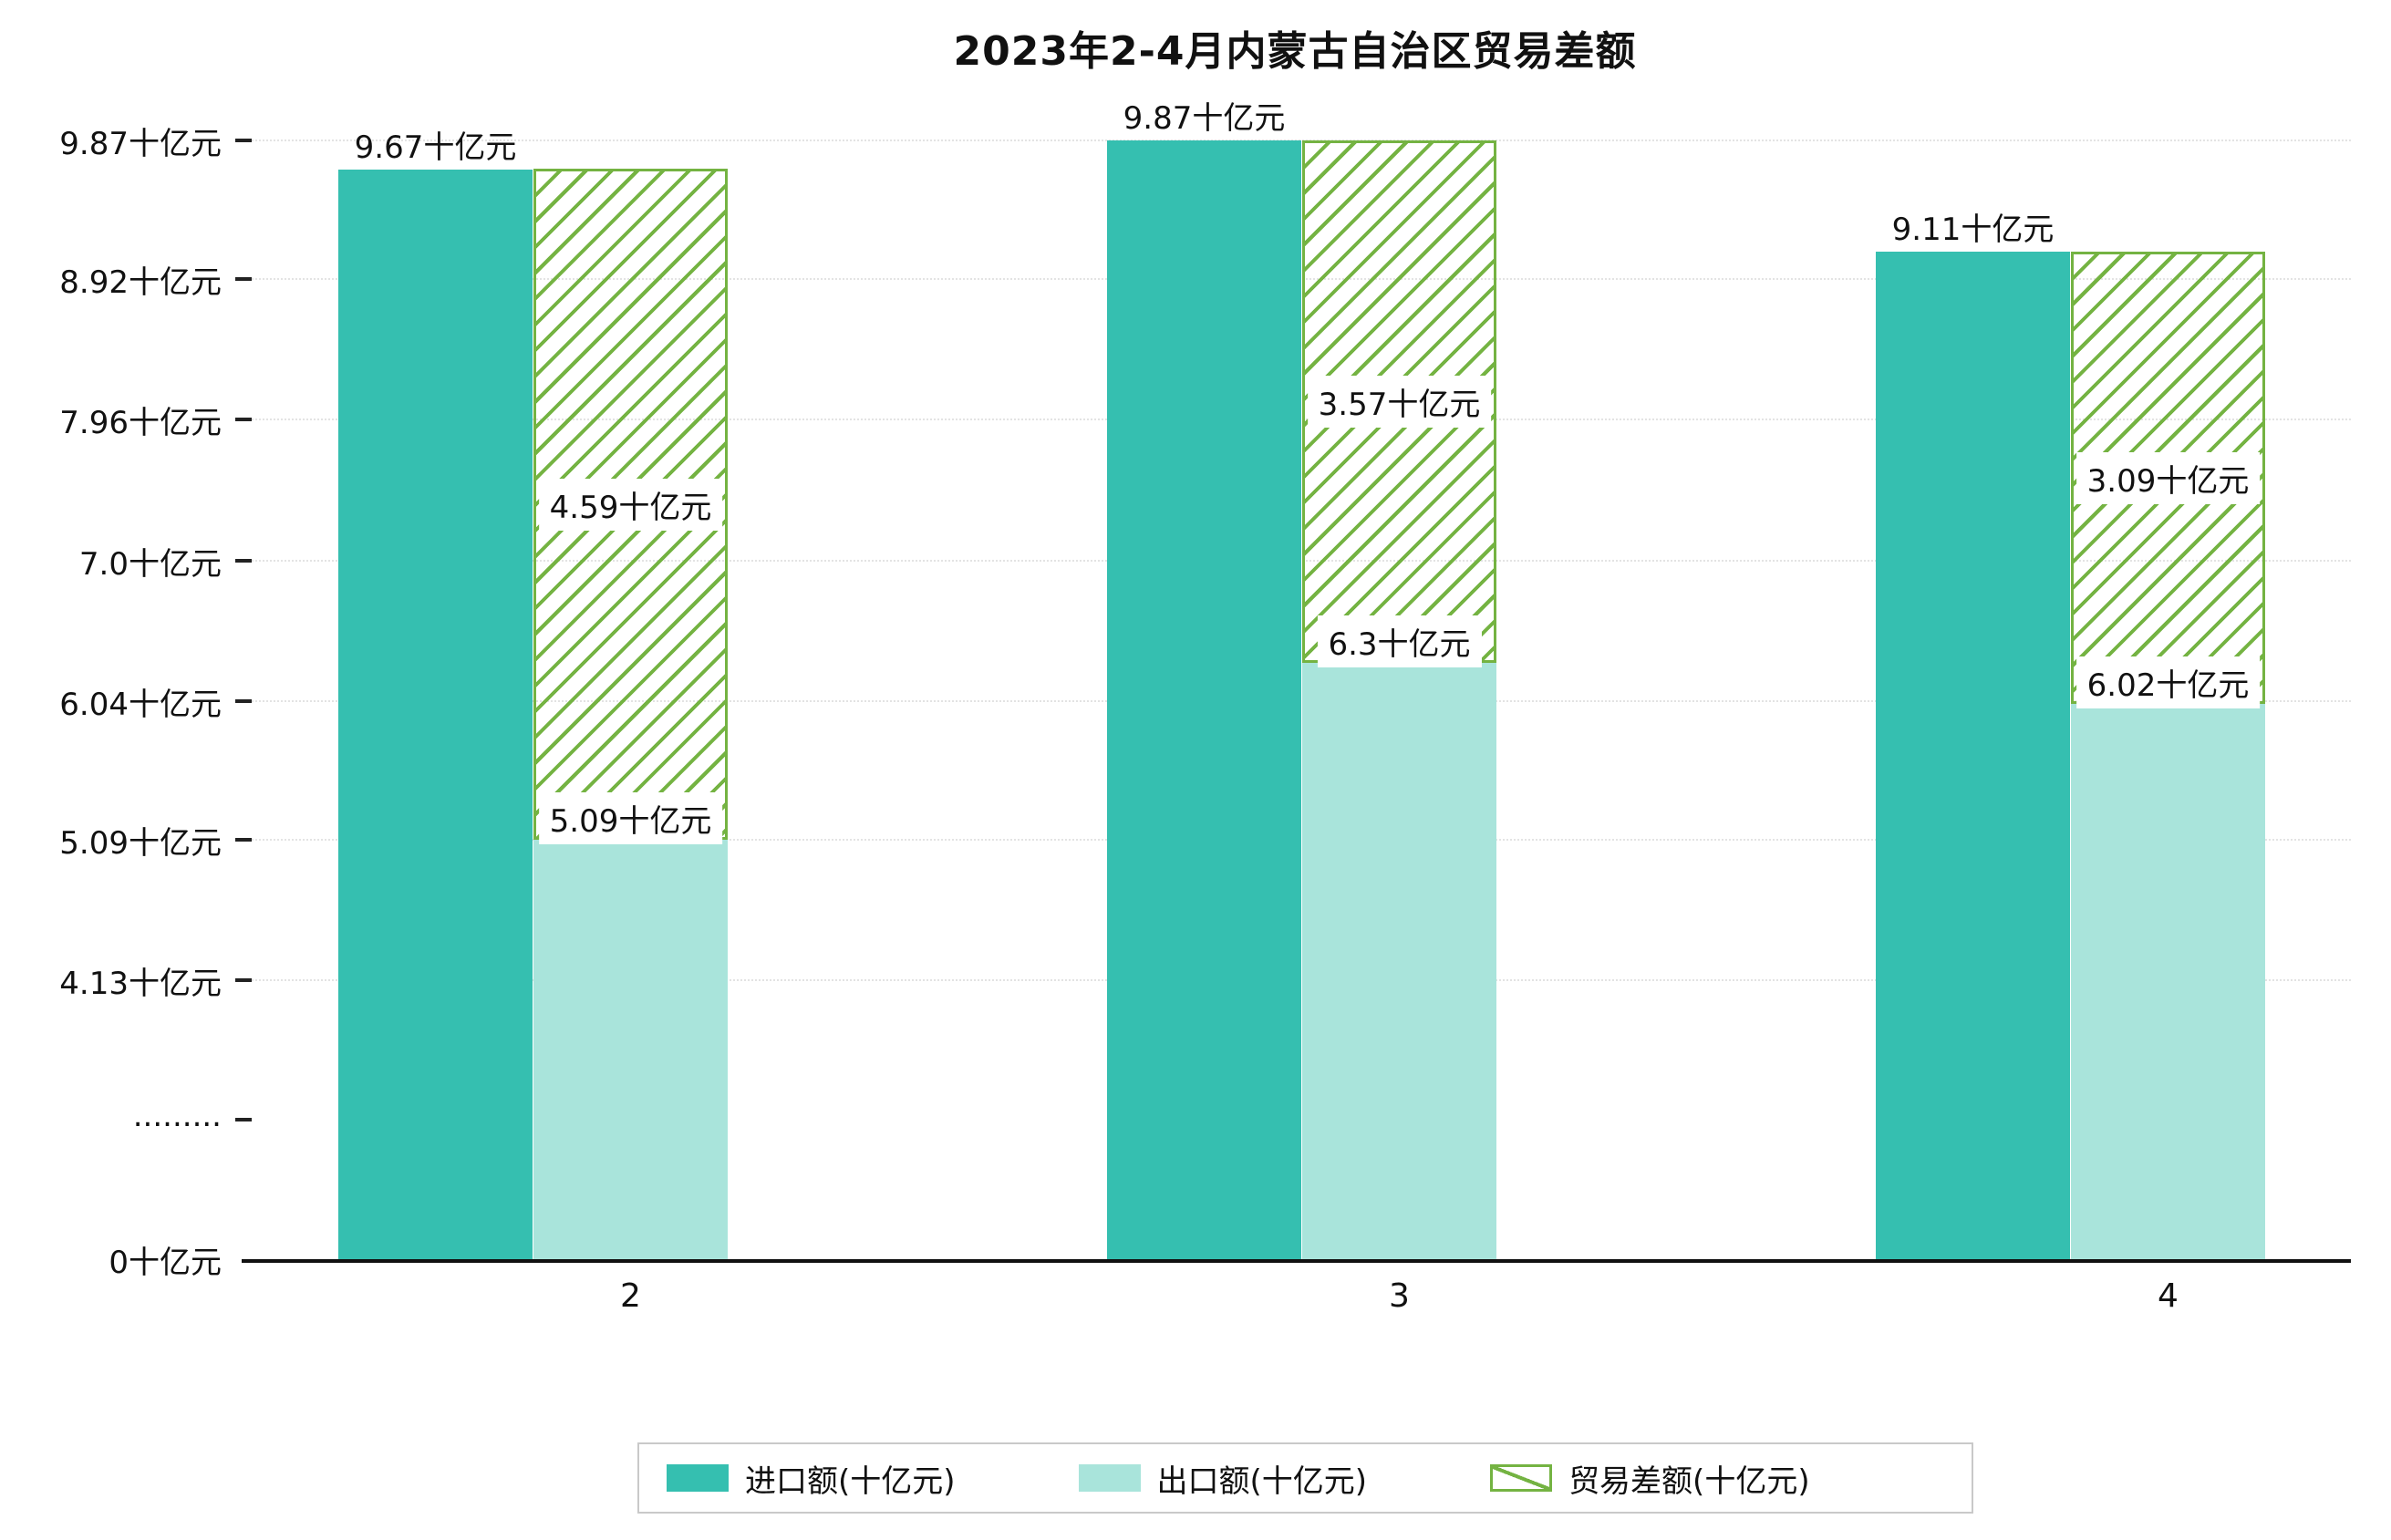  What do you see at coordinates (2168, 682) in the screenshot?
I see `export-value-label: 6.02十亿元` at bounding box center [2168, 682].